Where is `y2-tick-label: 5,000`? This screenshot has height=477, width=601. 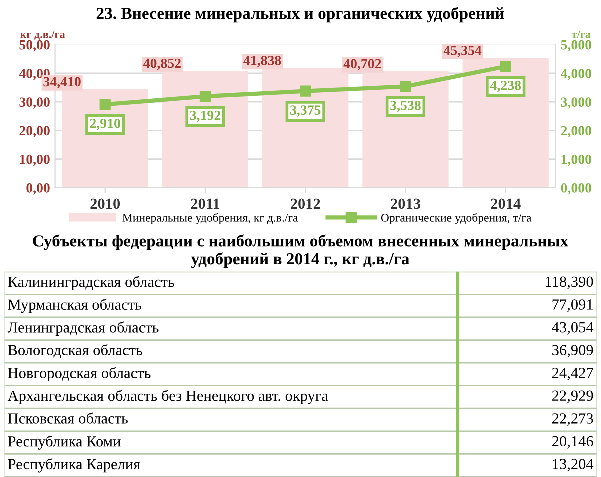 y2-tick-label: 5,000 is located at coordinates (576, 46).